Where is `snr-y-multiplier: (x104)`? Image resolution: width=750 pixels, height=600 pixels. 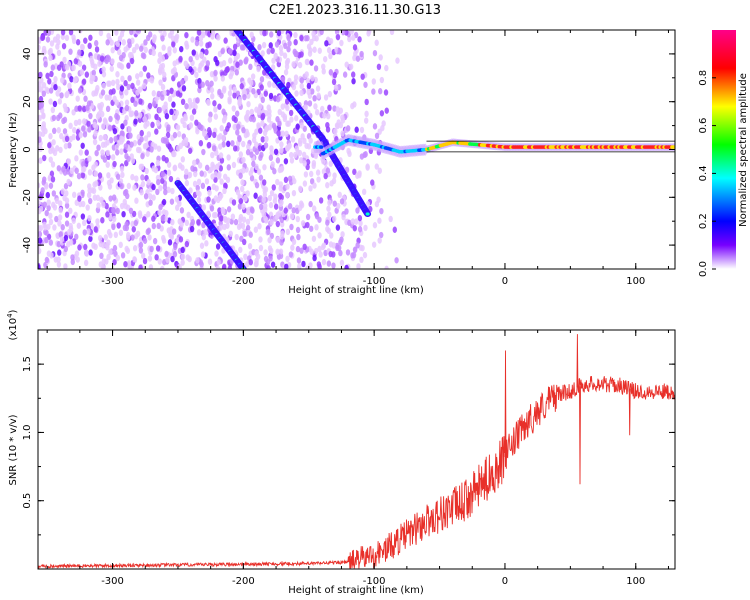 snr-y-multiplier: (x104) is located at coordinates (12, 324).